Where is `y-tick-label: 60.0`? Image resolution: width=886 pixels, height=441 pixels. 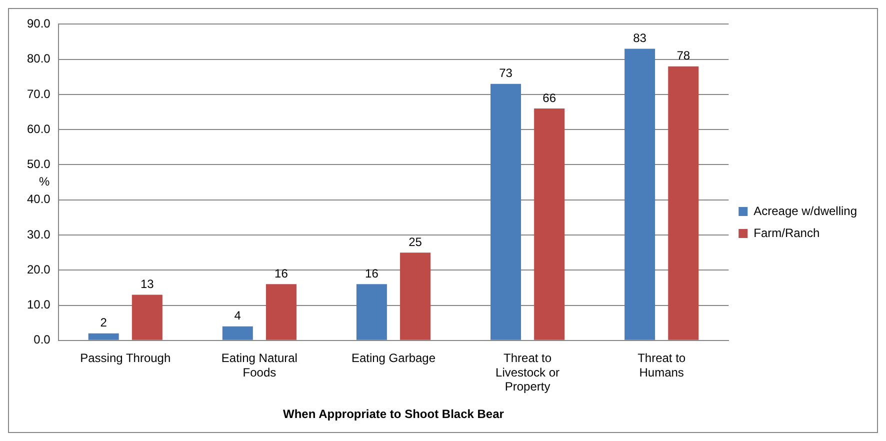 y-tick-label: 60.0 is located at coordinates (38, 129).